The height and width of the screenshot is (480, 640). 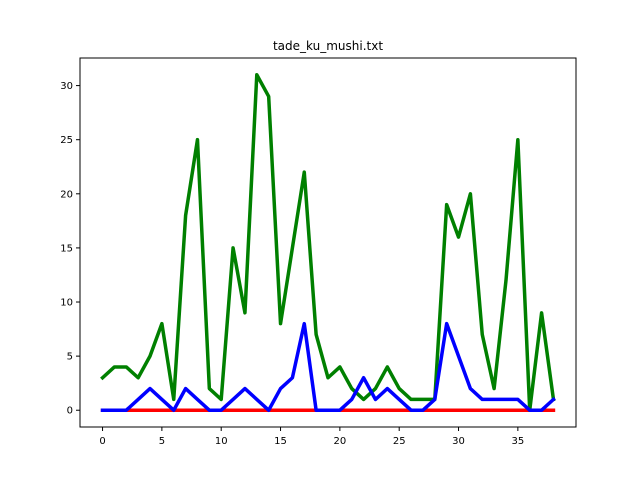 What do you see at coordinates (66, 303) in the screenshot?
I see `y-tick-label: 10` at bounding box center [66, 303].